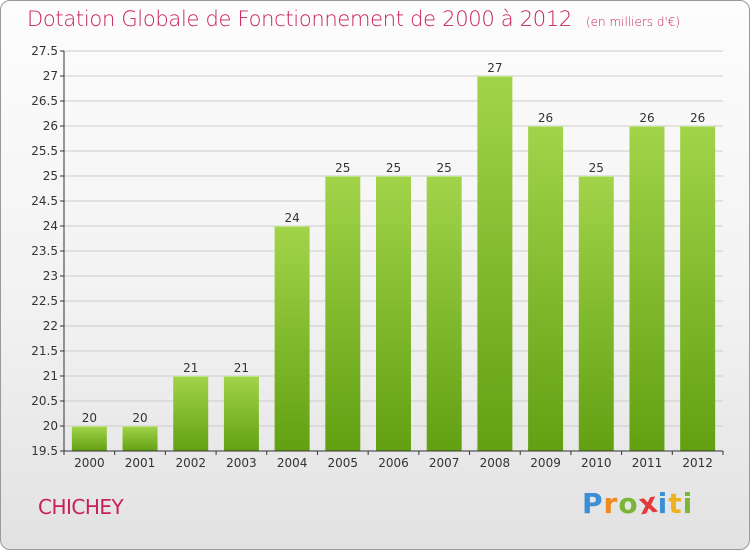 Image resolution: width=750 pixels, height=550 pixels. I want to click on logo-letter: P, so click(593, 503).